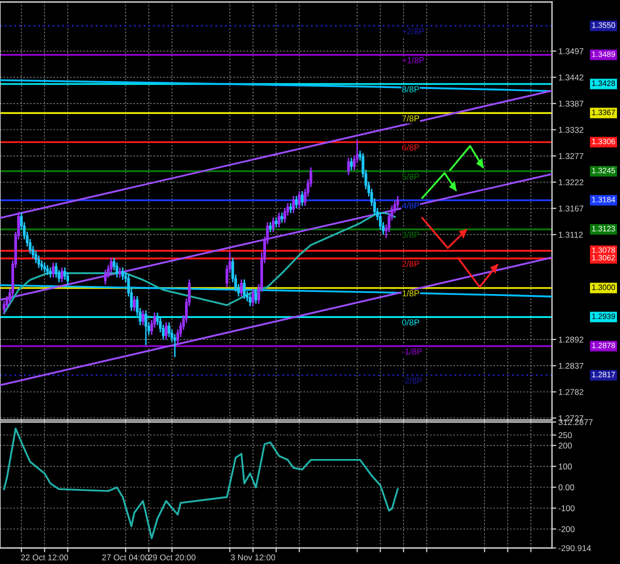 This screenshot has width=620, height=564. Describe the element at coordinates (571, 182) in the screenshot. I see `y-tick-label: 1.3222` at that location.